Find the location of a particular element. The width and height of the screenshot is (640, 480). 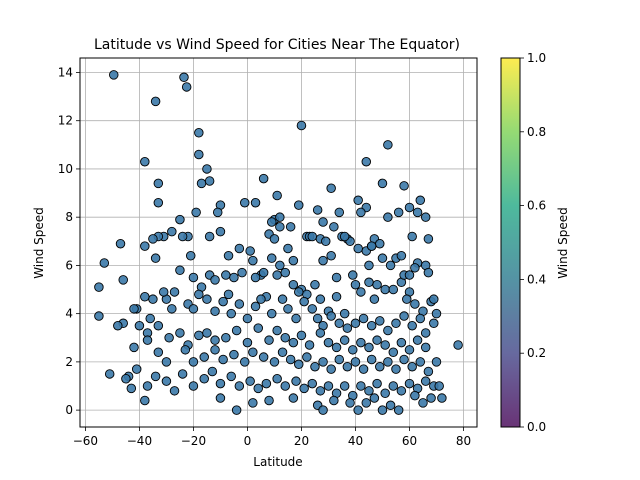

y-tick-label: 4 is located at coordinates (69, 314).